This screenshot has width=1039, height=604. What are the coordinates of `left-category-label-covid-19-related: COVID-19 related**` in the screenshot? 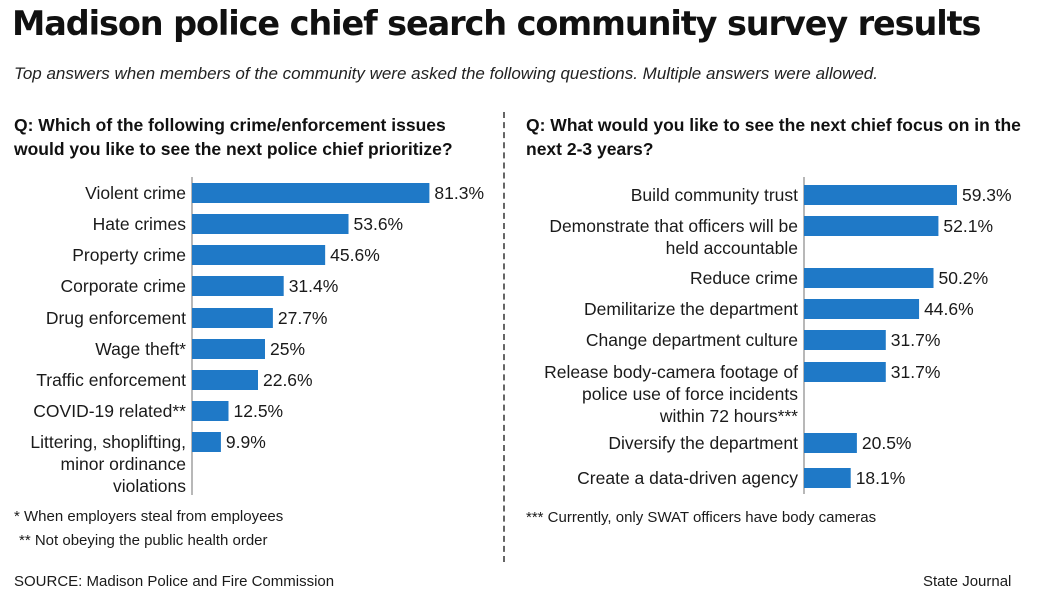 It's located at (109, 411).